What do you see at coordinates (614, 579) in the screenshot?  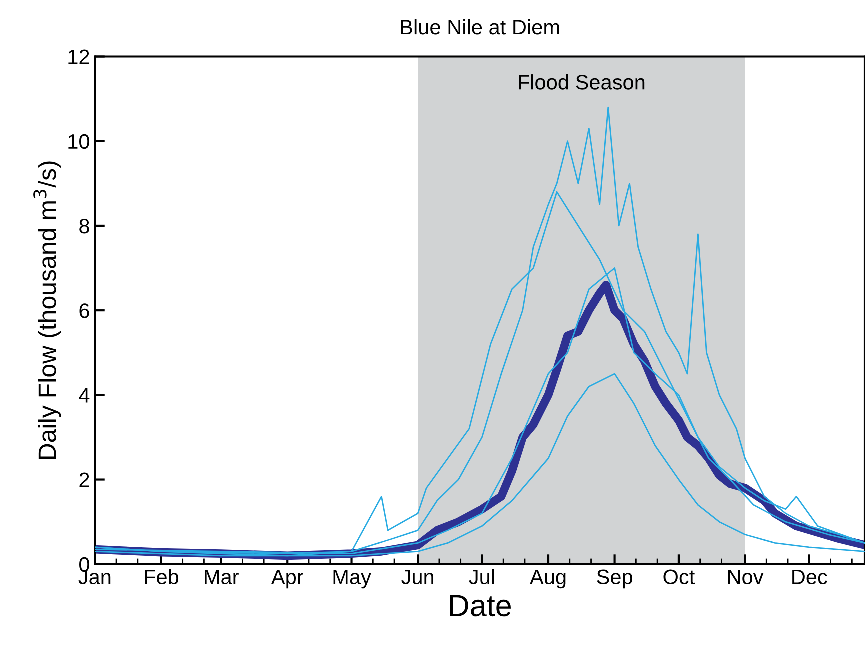 I see `x-tick-label: Sep` at bounding box center [614, 579].